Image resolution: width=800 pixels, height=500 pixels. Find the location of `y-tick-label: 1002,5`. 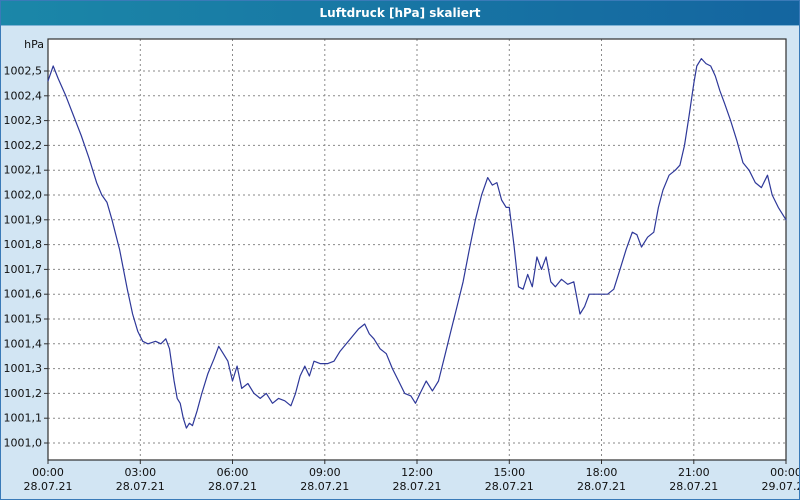

y-tick-label: 1002,5 is located at coordinates (23, 71).